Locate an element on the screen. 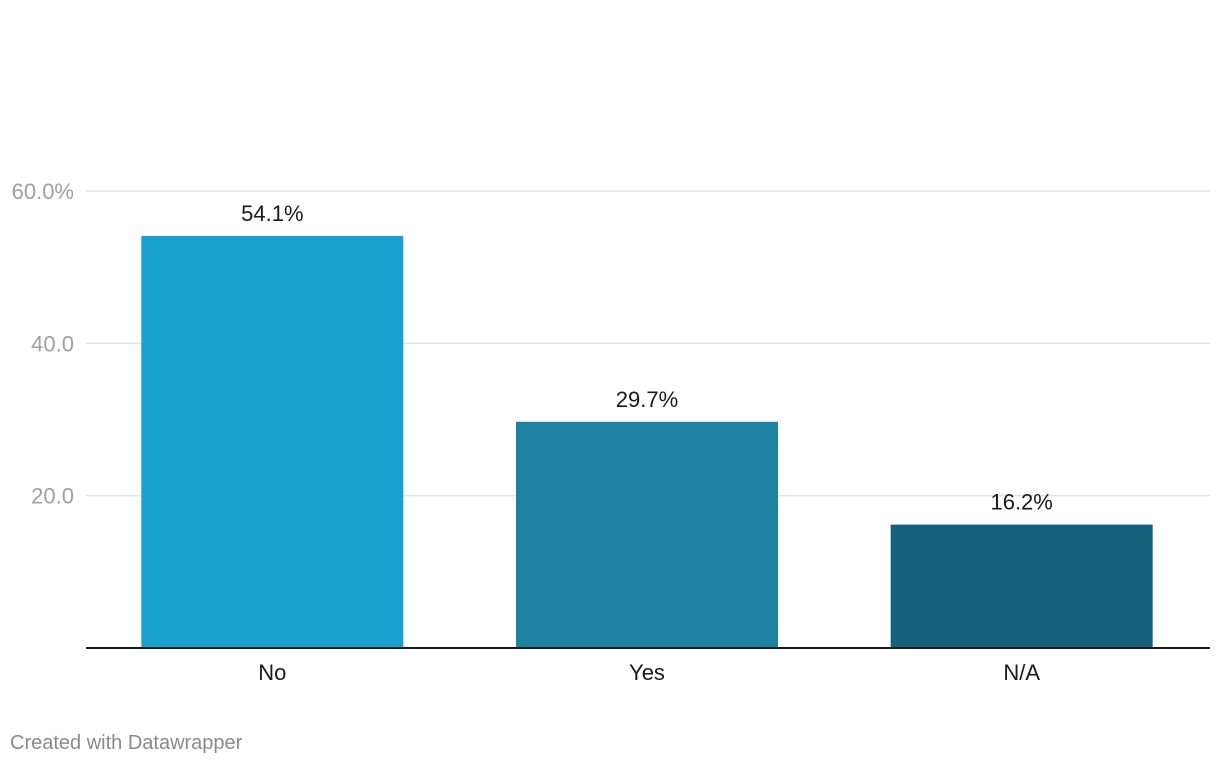 Image resolution: width=1220 pixels, height=768 pixels. y-axis-ticks: 20.0 40.0 60.0% is located at coordinates (43, 344).